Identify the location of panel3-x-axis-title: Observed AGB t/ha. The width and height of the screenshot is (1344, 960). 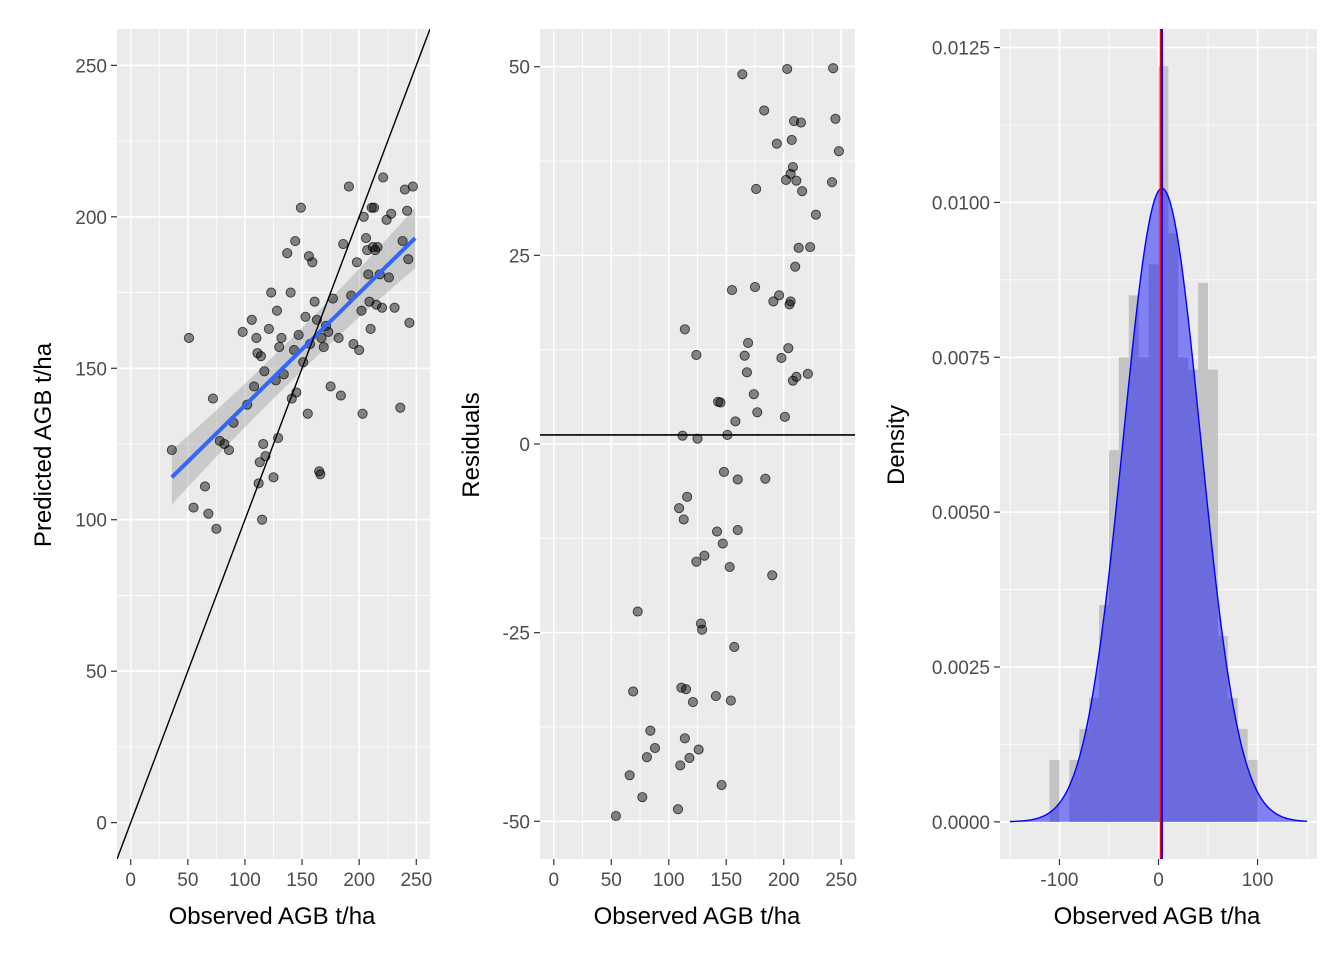
(1157, 916).